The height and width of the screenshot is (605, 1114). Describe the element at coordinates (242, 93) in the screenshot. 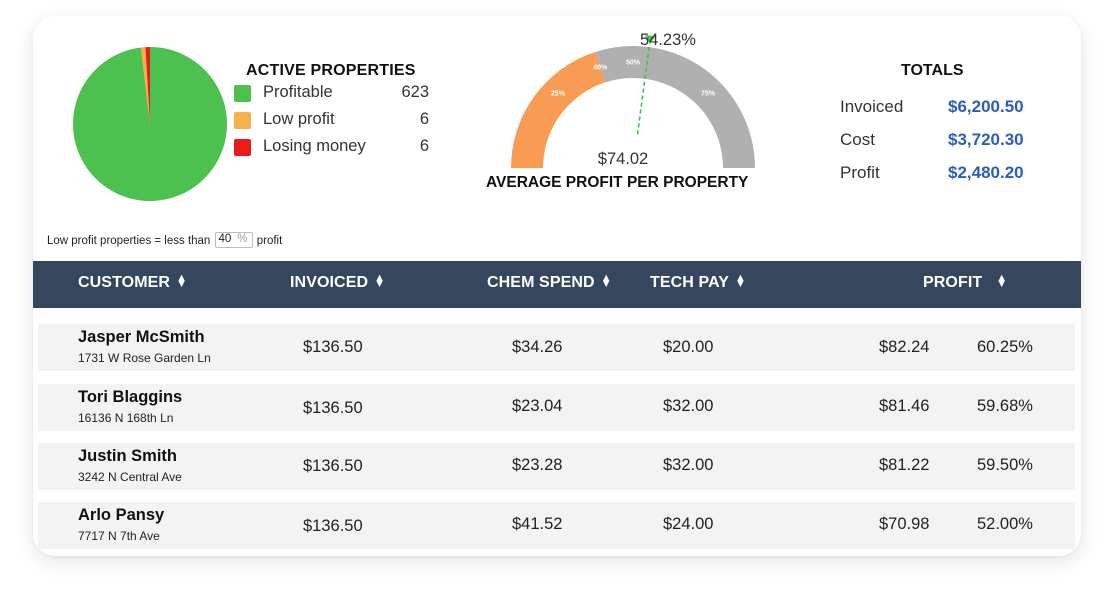

I see `profitable-swatch` at that location.